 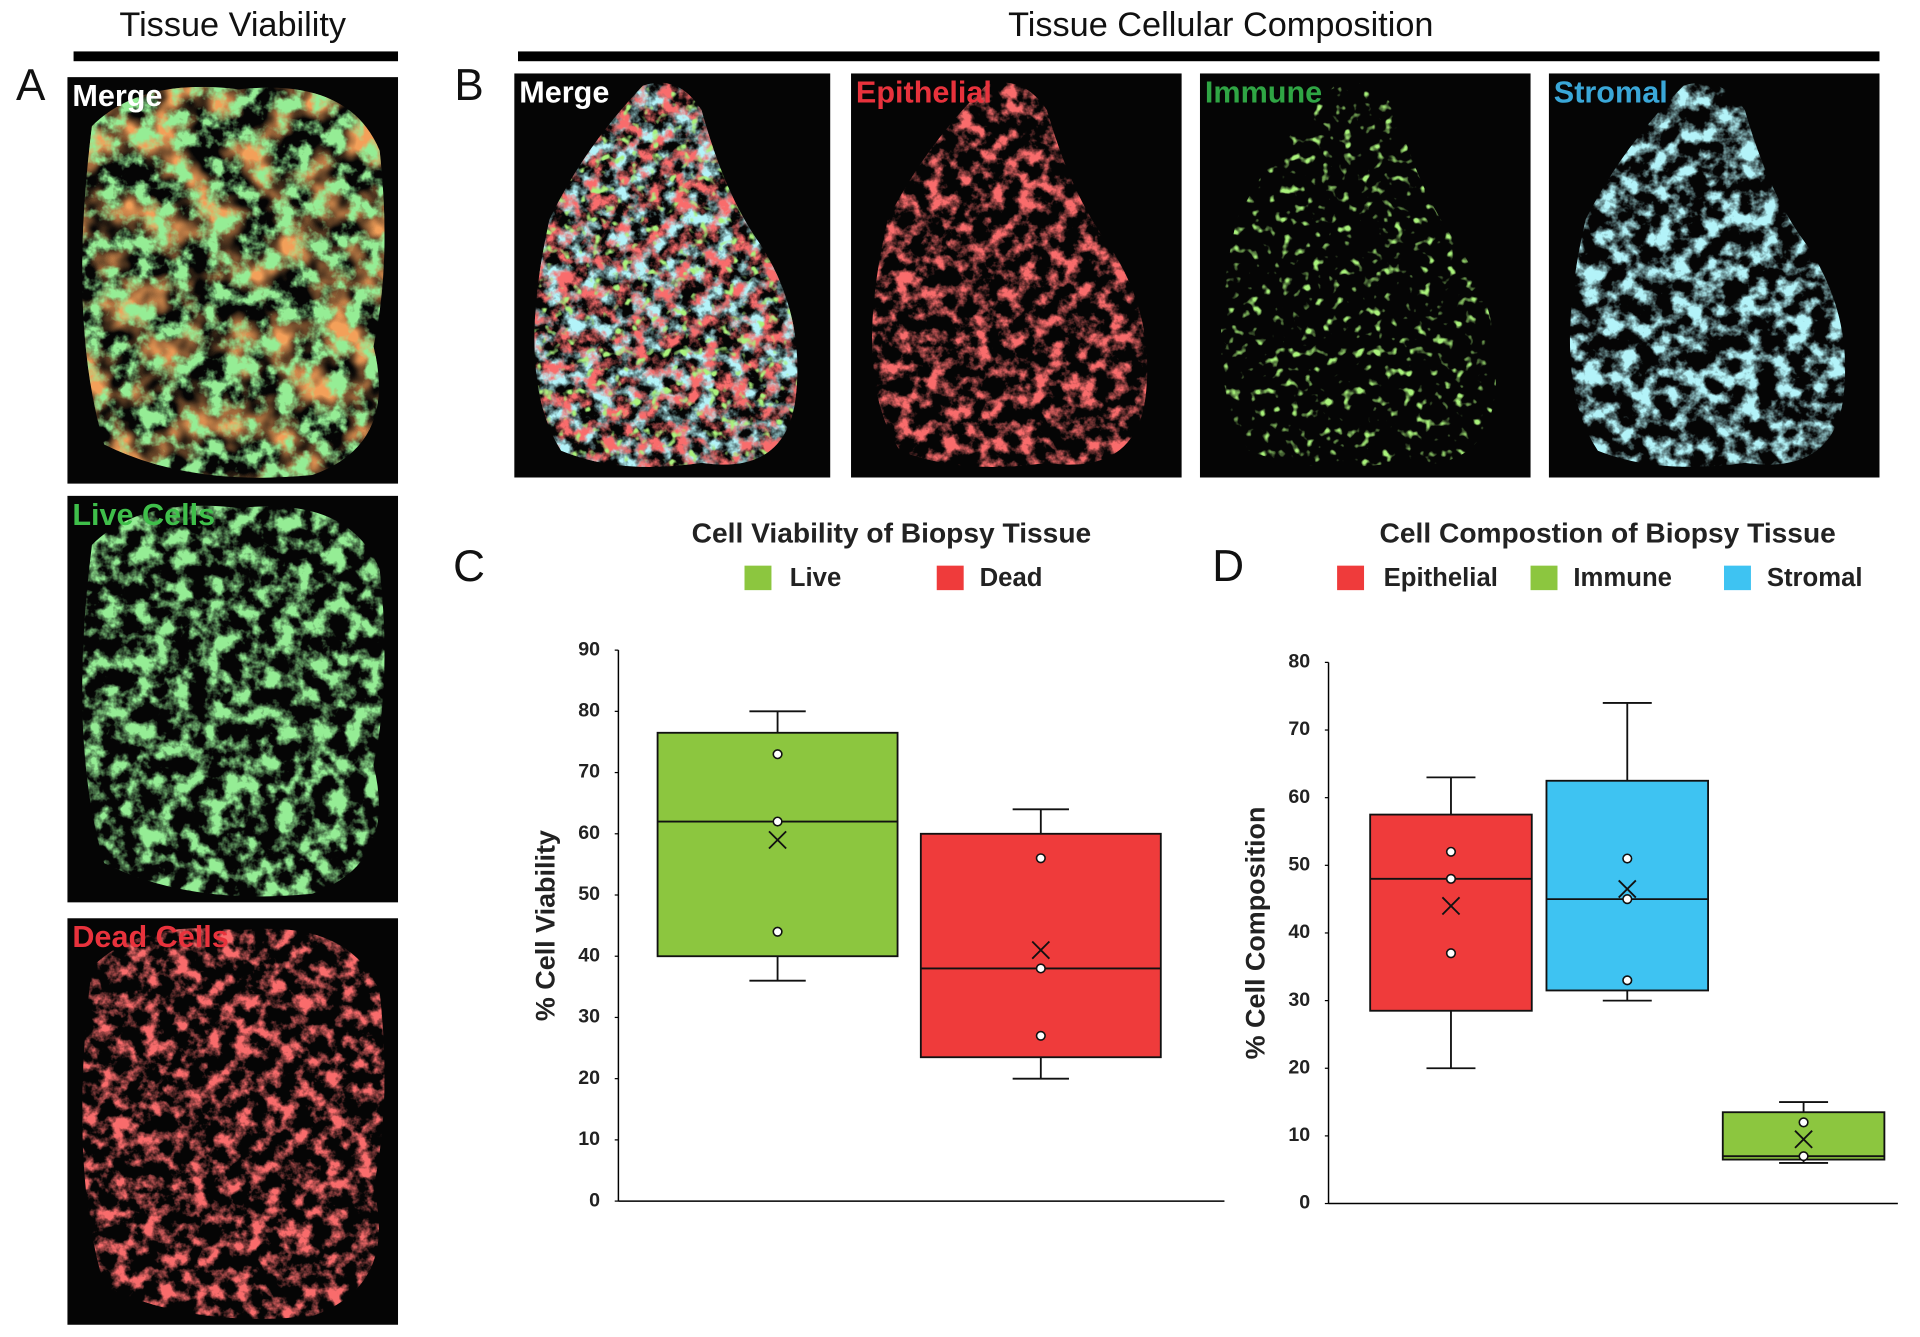 What do you see at coordinates (1611, 92) in the screenshot?
I see `image-label: Stromal` at bounding box center [1611, 92].